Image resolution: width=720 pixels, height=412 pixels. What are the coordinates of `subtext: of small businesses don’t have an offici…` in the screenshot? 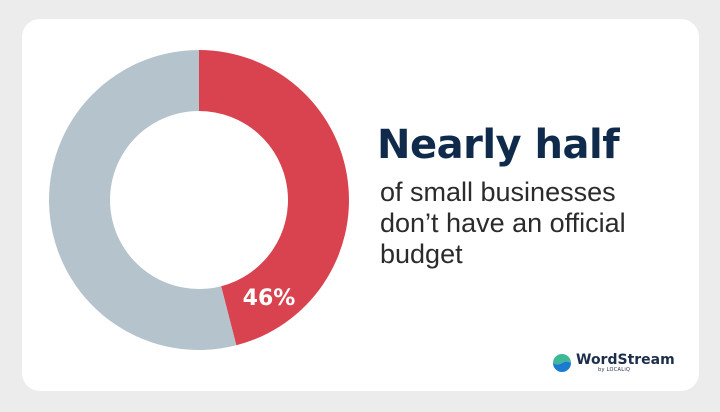 It's located at (503, 223).